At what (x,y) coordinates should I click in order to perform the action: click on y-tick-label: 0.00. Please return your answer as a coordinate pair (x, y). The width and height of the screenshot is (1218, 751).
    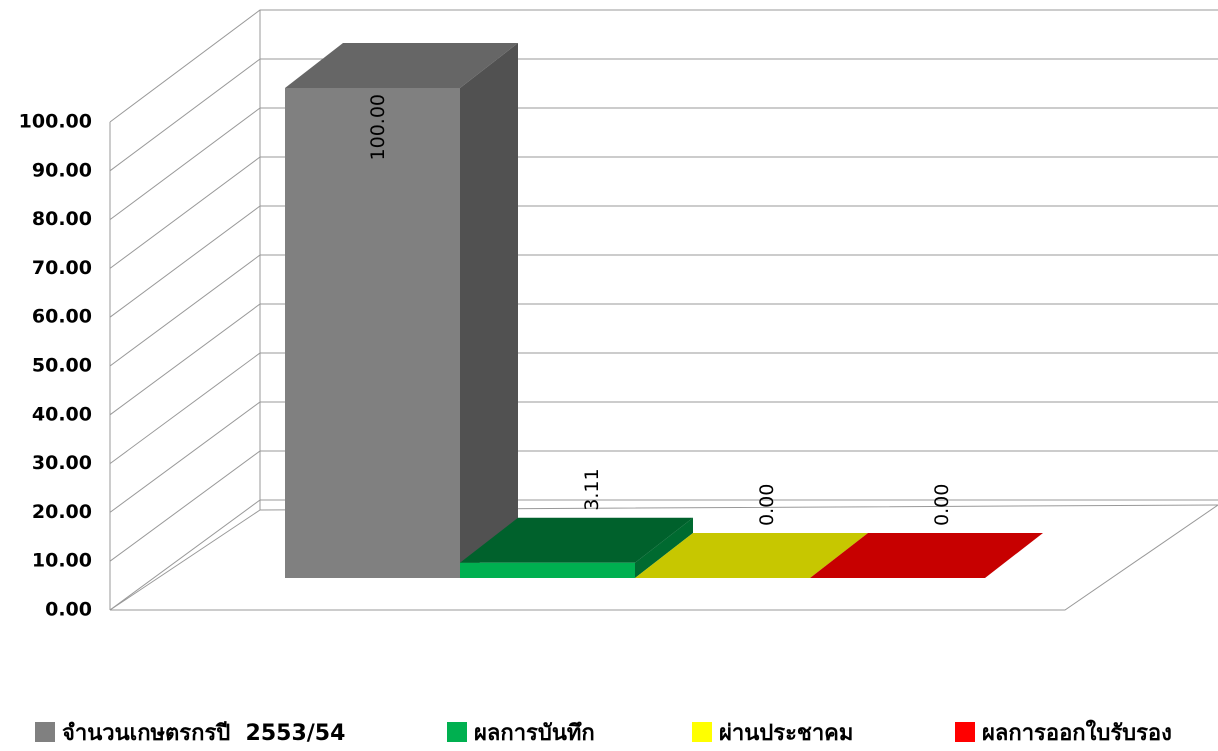
    Looking at the image, I should click on (68, 610).